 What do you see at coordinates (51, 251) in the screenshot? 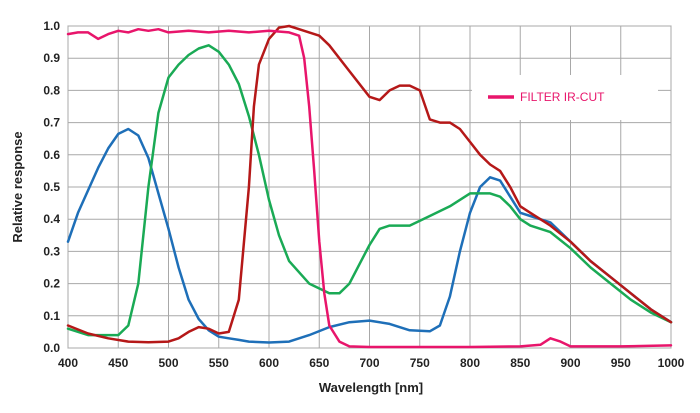
I see `y-tick-label: 0.3` at bounding box center [51, 251].